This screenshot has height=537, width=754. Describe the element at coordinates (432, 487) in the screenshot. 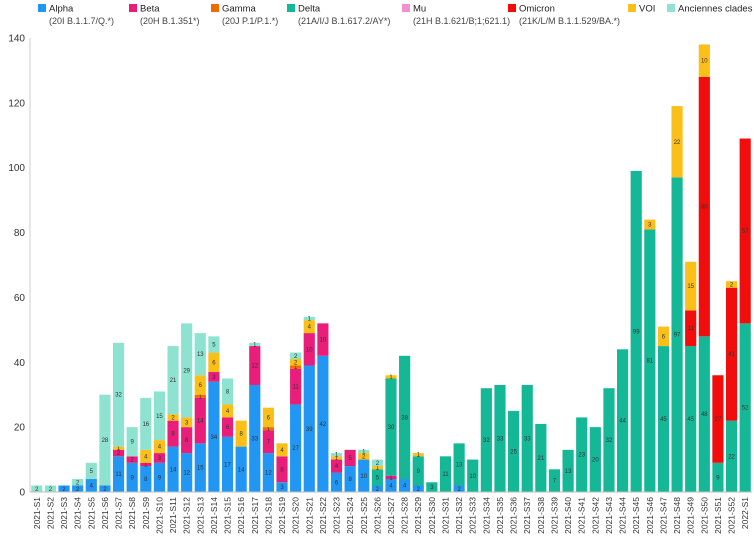

I see `bar-stack-2021-S30: 3` at that location.